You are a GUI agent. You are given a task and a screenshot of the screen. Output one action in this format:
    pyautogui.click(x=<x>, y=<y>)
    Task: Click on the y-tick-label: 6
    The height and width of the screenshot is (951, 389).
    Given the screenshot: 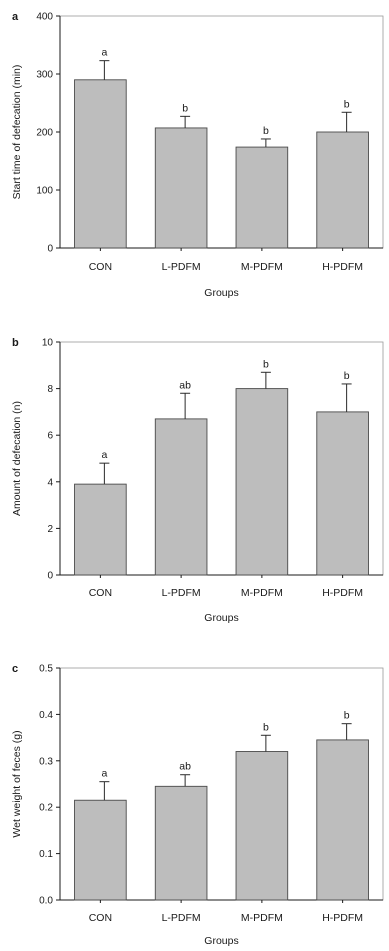 What is the action you would take?
    pyautogui.click(x=50, y=436)
    